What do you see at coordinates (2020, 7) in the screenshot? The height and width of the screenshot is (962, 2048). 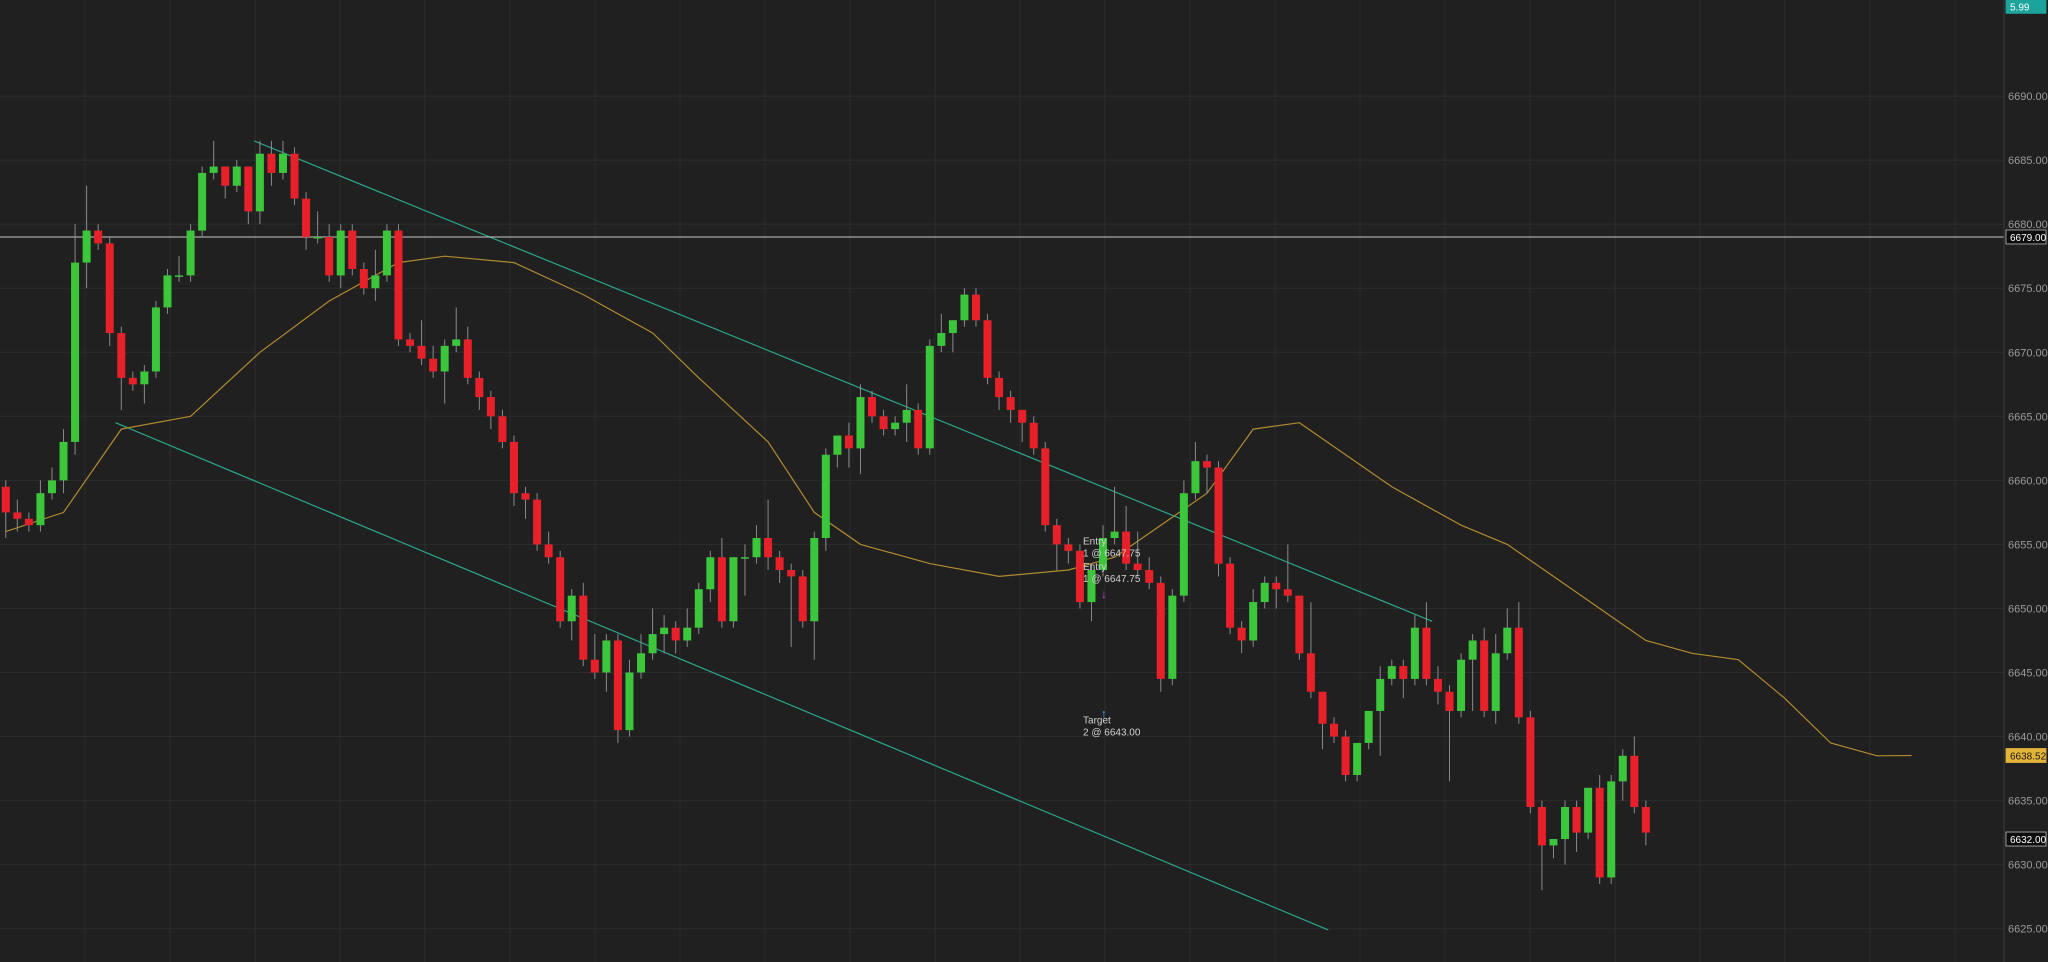 I see `price-tag-label: 5.99` at bounding box center [2020, 7].